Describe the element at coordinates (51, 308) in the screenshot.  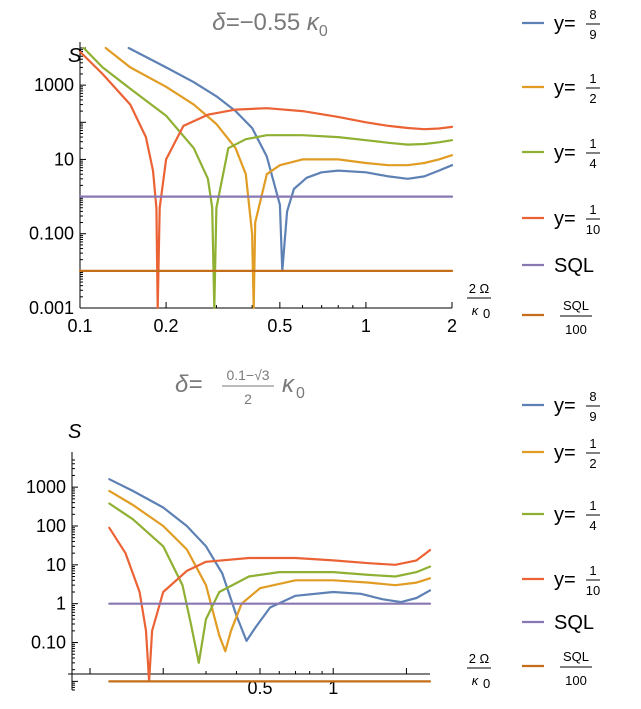
I see `y-tick-label: 0.001` at that location.